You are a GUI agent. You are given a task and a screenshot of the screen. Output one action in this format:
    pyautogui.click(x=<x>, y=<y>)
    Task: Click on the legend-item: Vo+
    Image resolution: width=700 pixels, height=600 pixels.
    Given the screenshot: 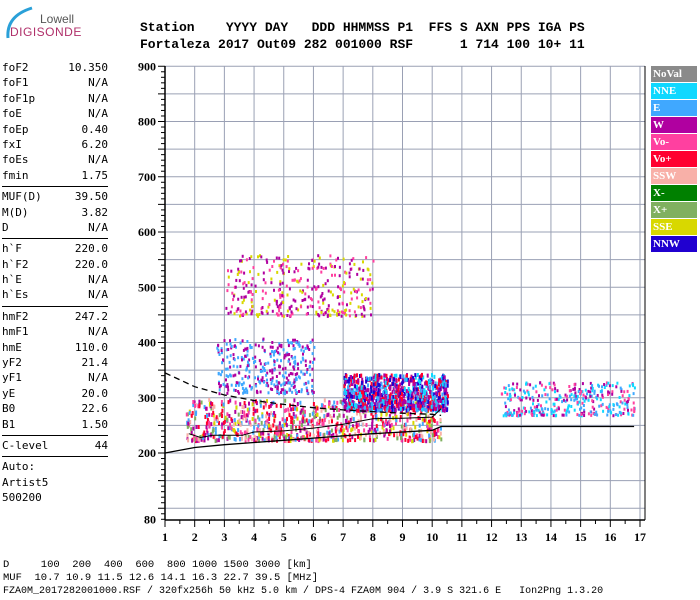 What is the action you would take?
    pyautogui.click(x=674, y=159)
    